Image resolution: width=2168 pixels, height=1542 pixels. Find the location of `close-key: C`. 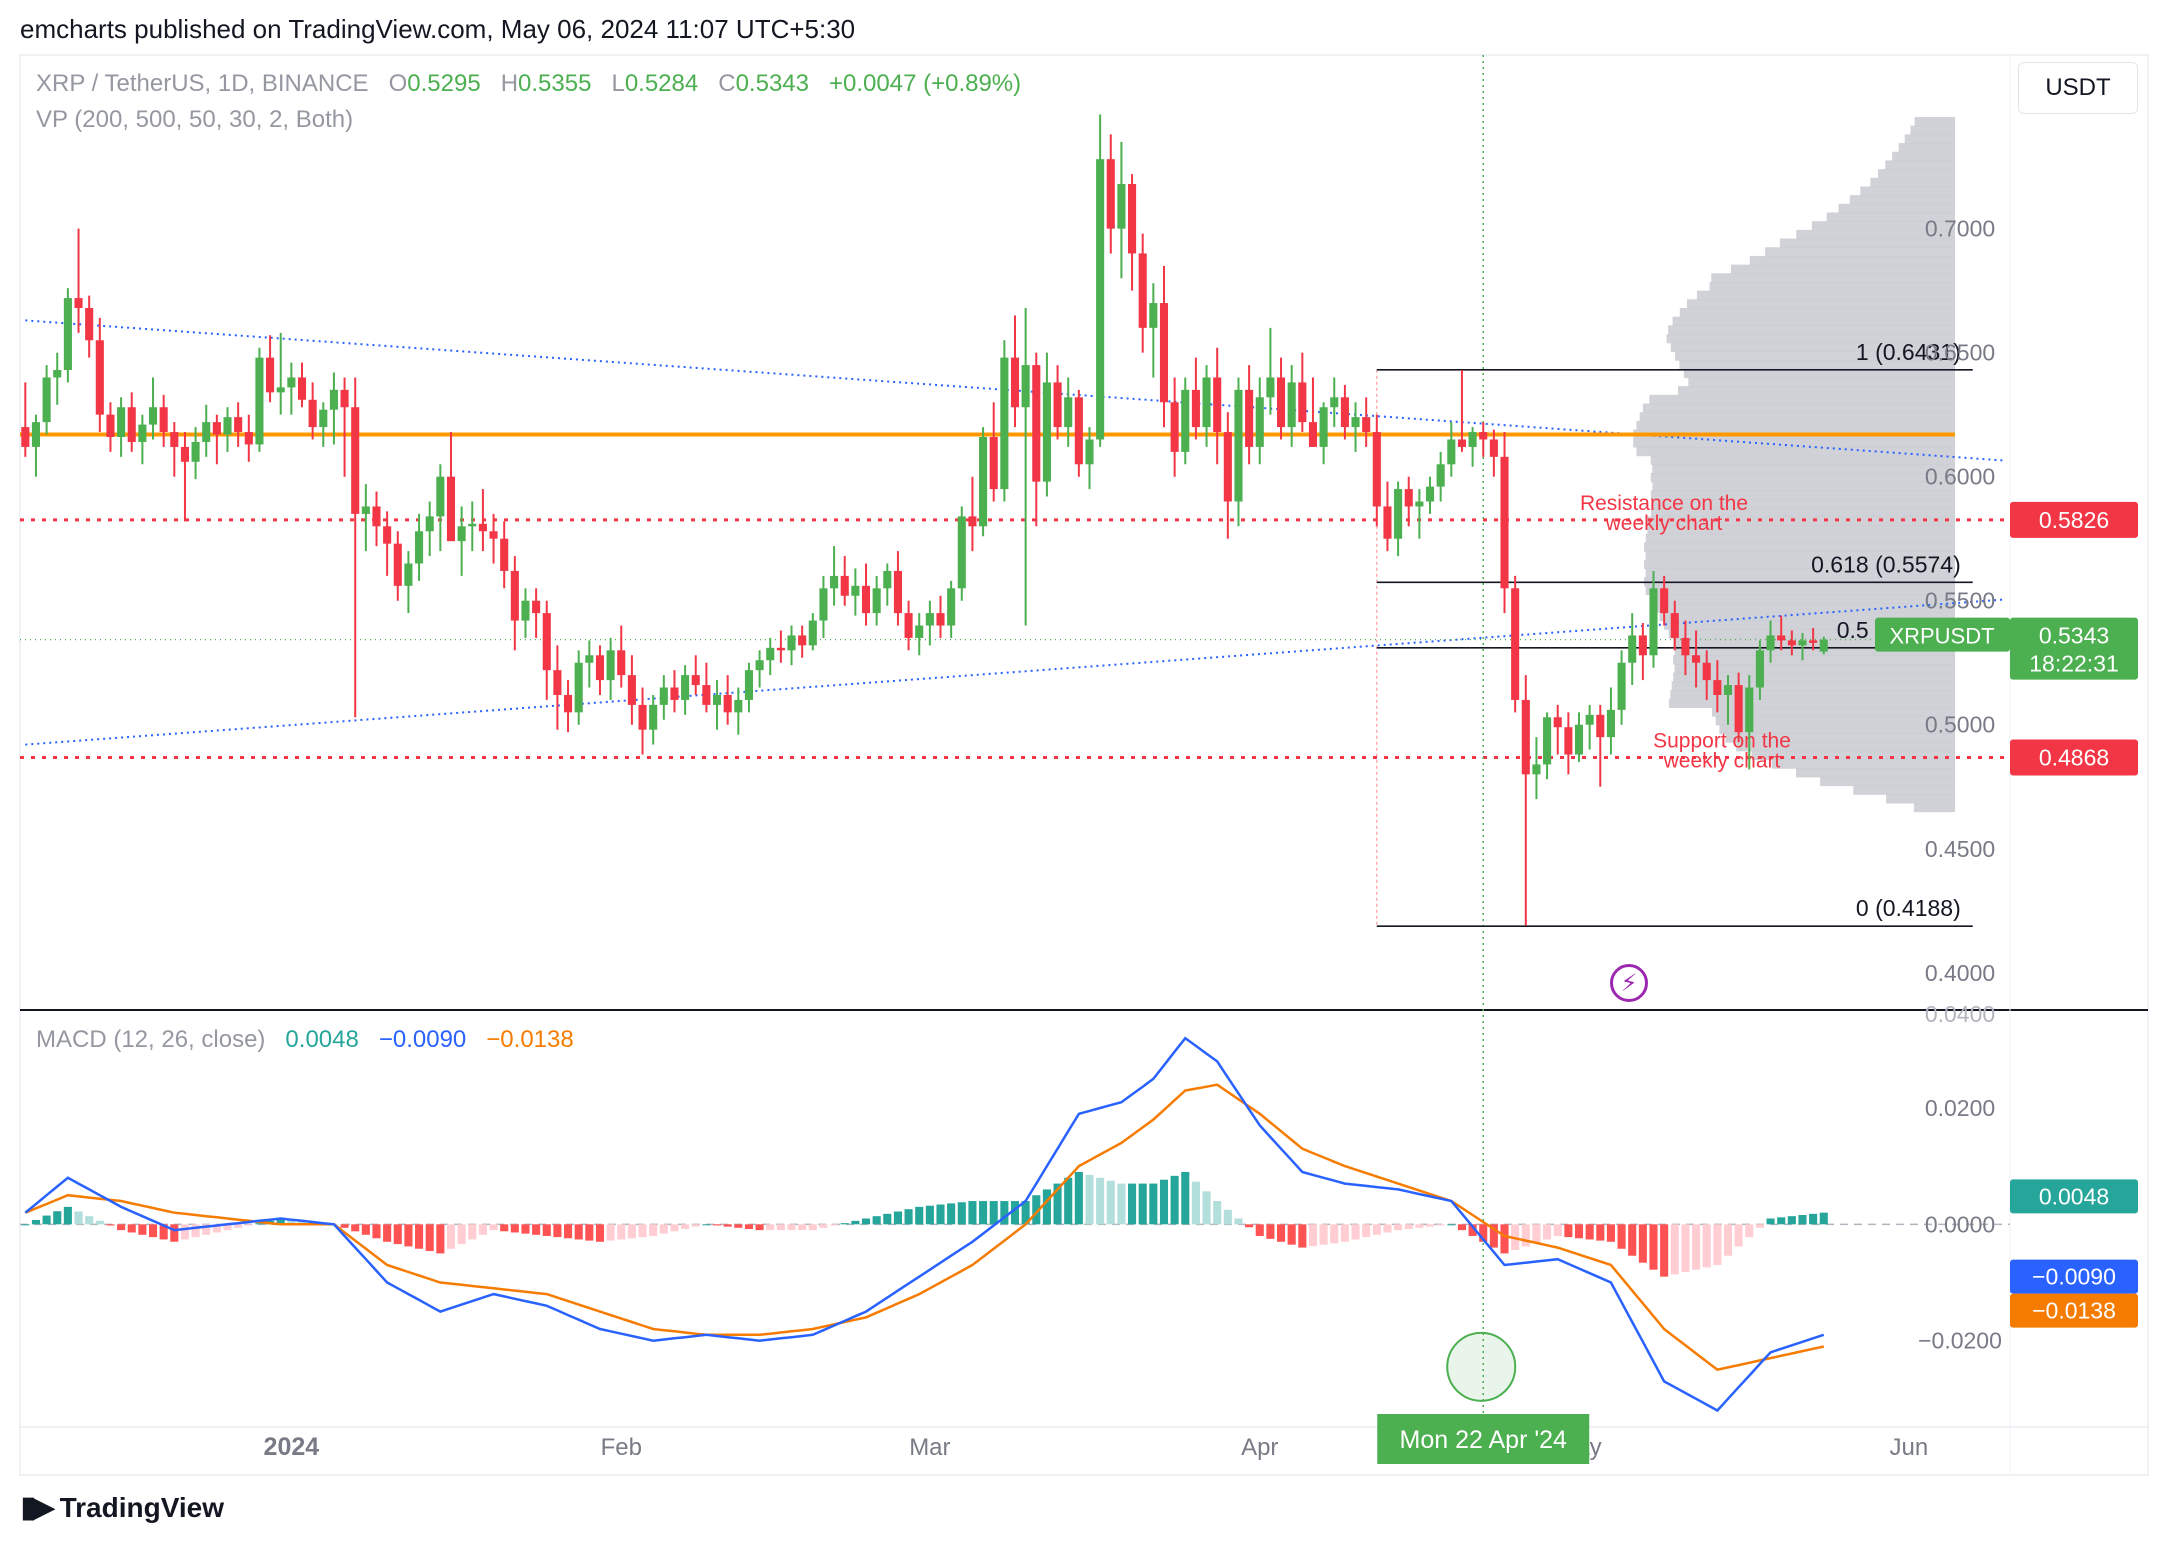

close-key: C is located at coordinates (727, 83).